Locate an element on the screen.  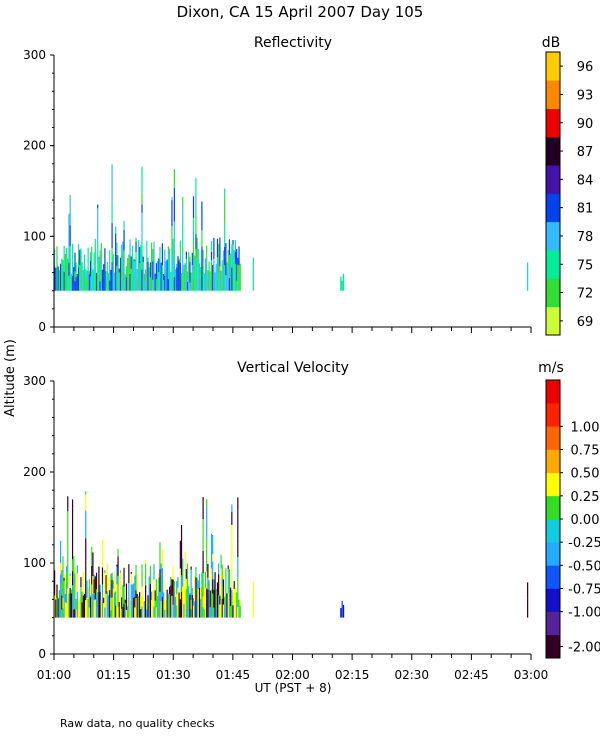
x-tick-label: 02:15 is located at coordinates (352, 675).